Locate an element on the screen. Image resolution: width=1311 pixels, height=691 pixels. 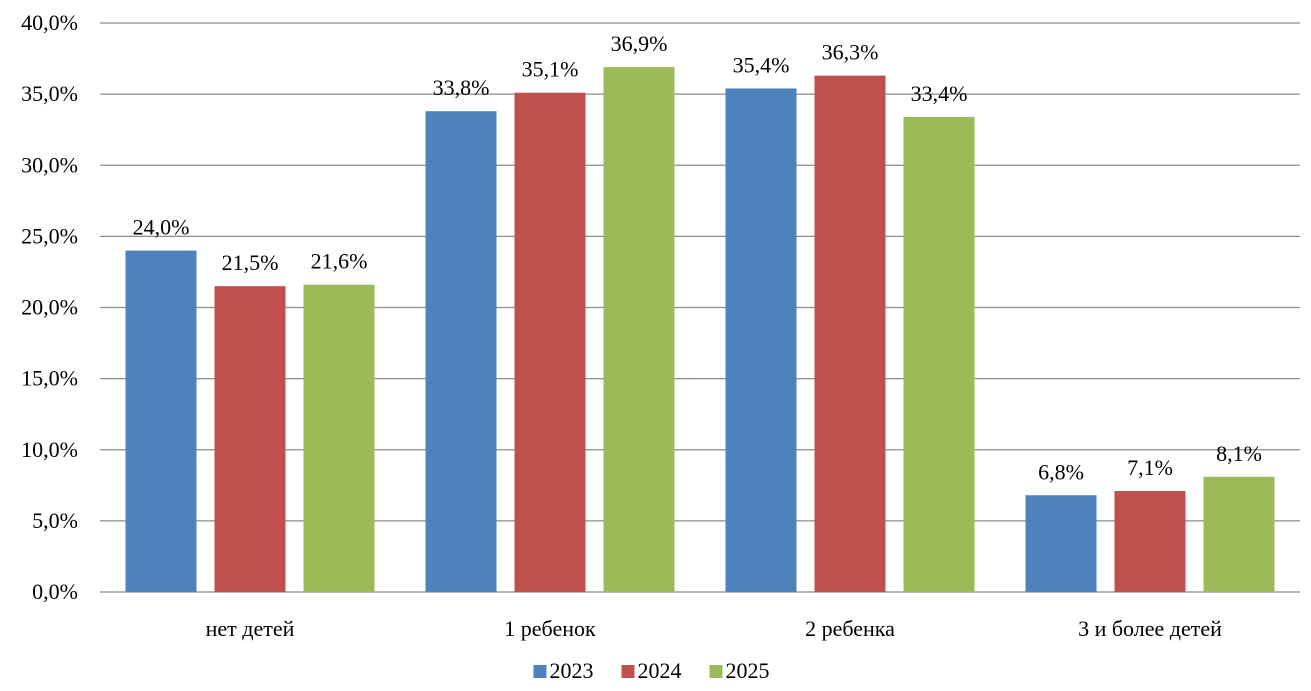
category-label: 1 ребенок is located at coordinates (550, 628).